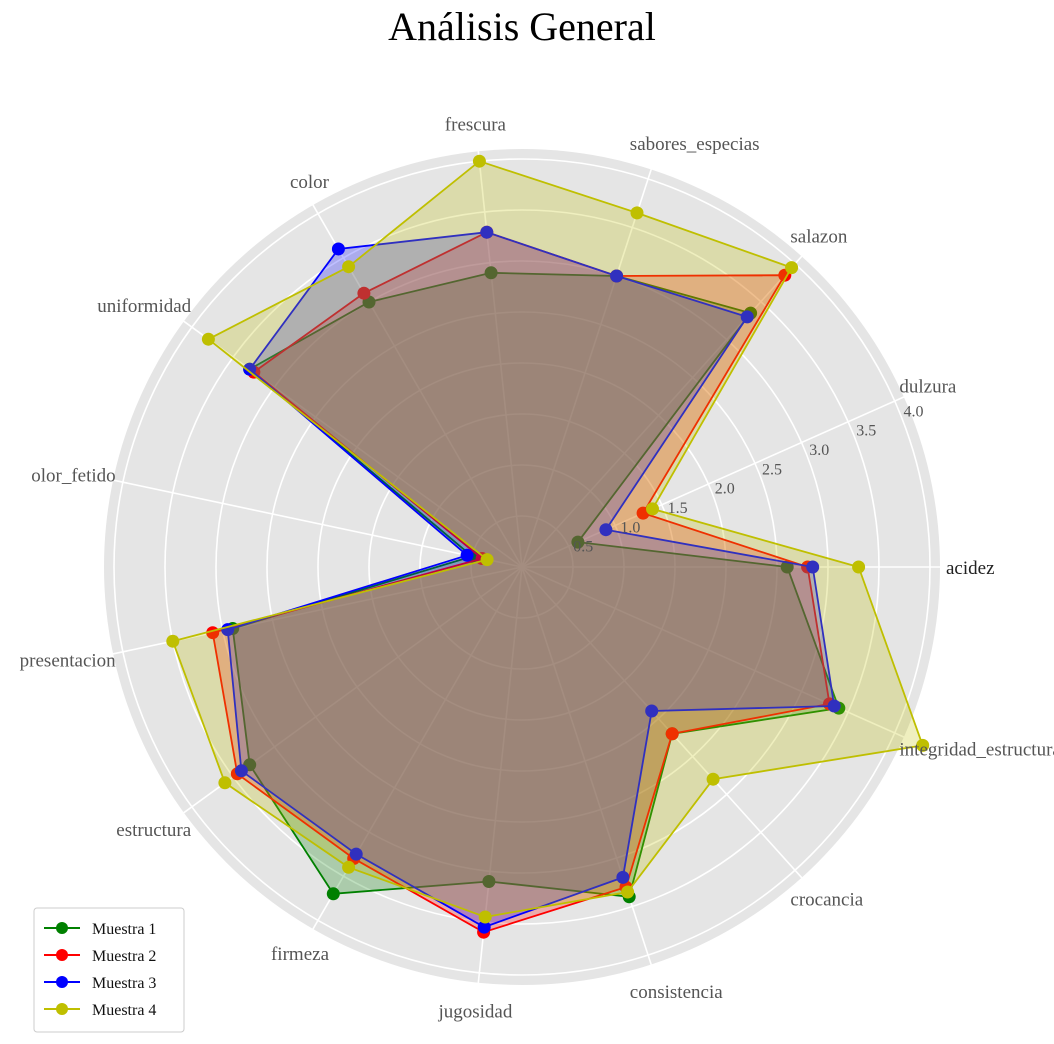 The image size is (1054, 1044). I want to click on legend-item-muestra-2: Muestra 2, so click(100, 956).